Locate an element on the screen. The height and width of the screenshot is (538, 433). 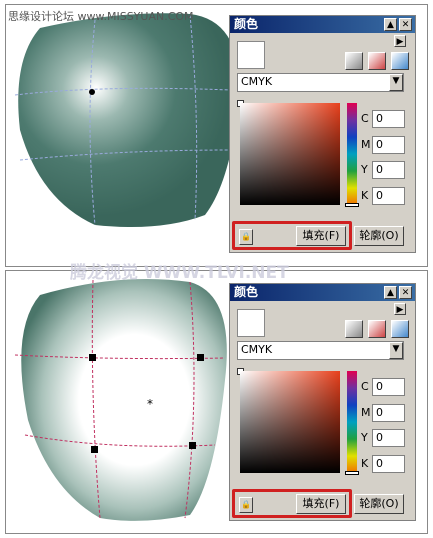
center-marker: * is located at coordinates (150, 404).